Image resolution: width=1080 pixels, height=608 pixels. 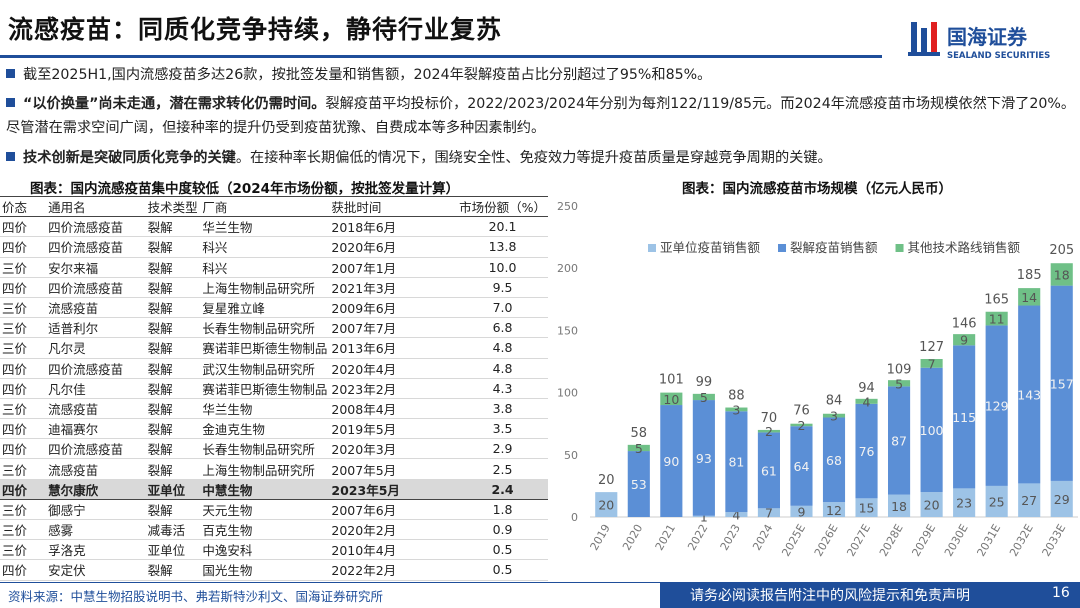 What do you see at coordinates (265, 287) in the screenshot?
I see `table-cell: 上海生物制品研究所` at bounding box center [265, 287].